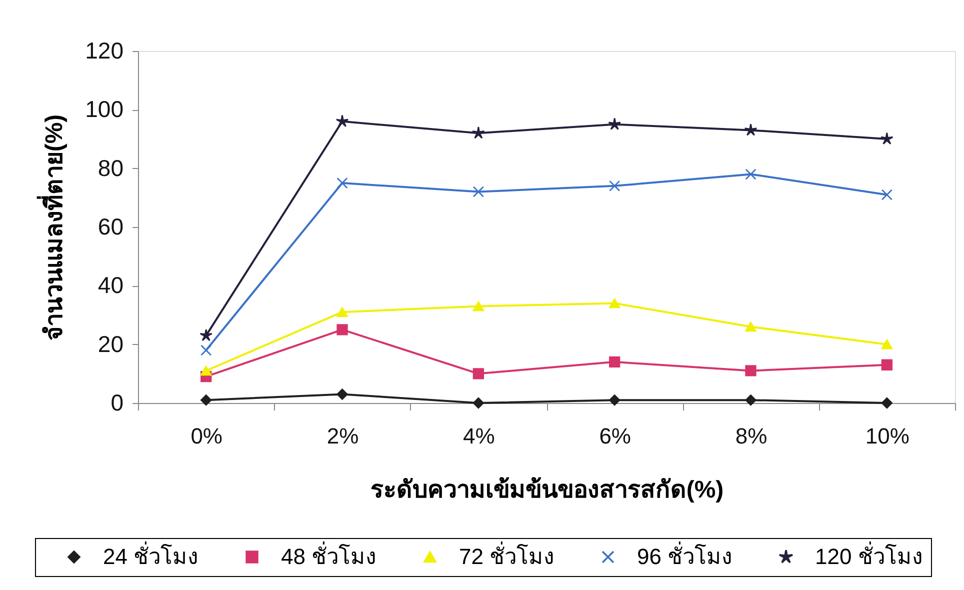 The height and width of the screenshot is (590, 964). I want to click on y-tick-label: 100, so click(104, 109).